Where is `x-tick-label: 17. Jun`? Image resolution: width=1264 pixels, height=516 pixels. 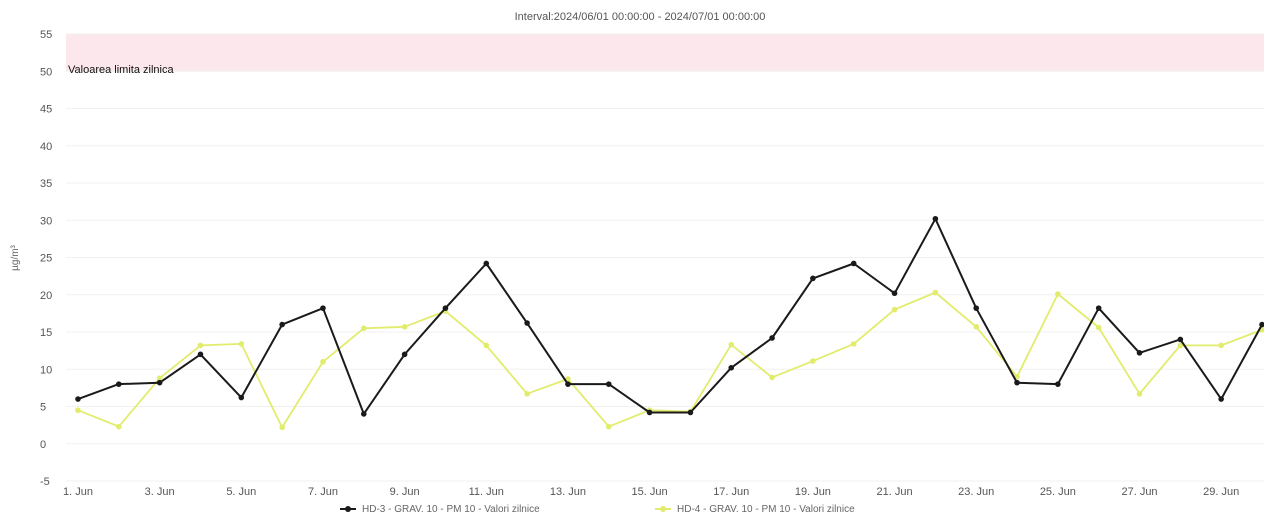
x-tick-label: 17. Jun is located at coordinates (731, 492).